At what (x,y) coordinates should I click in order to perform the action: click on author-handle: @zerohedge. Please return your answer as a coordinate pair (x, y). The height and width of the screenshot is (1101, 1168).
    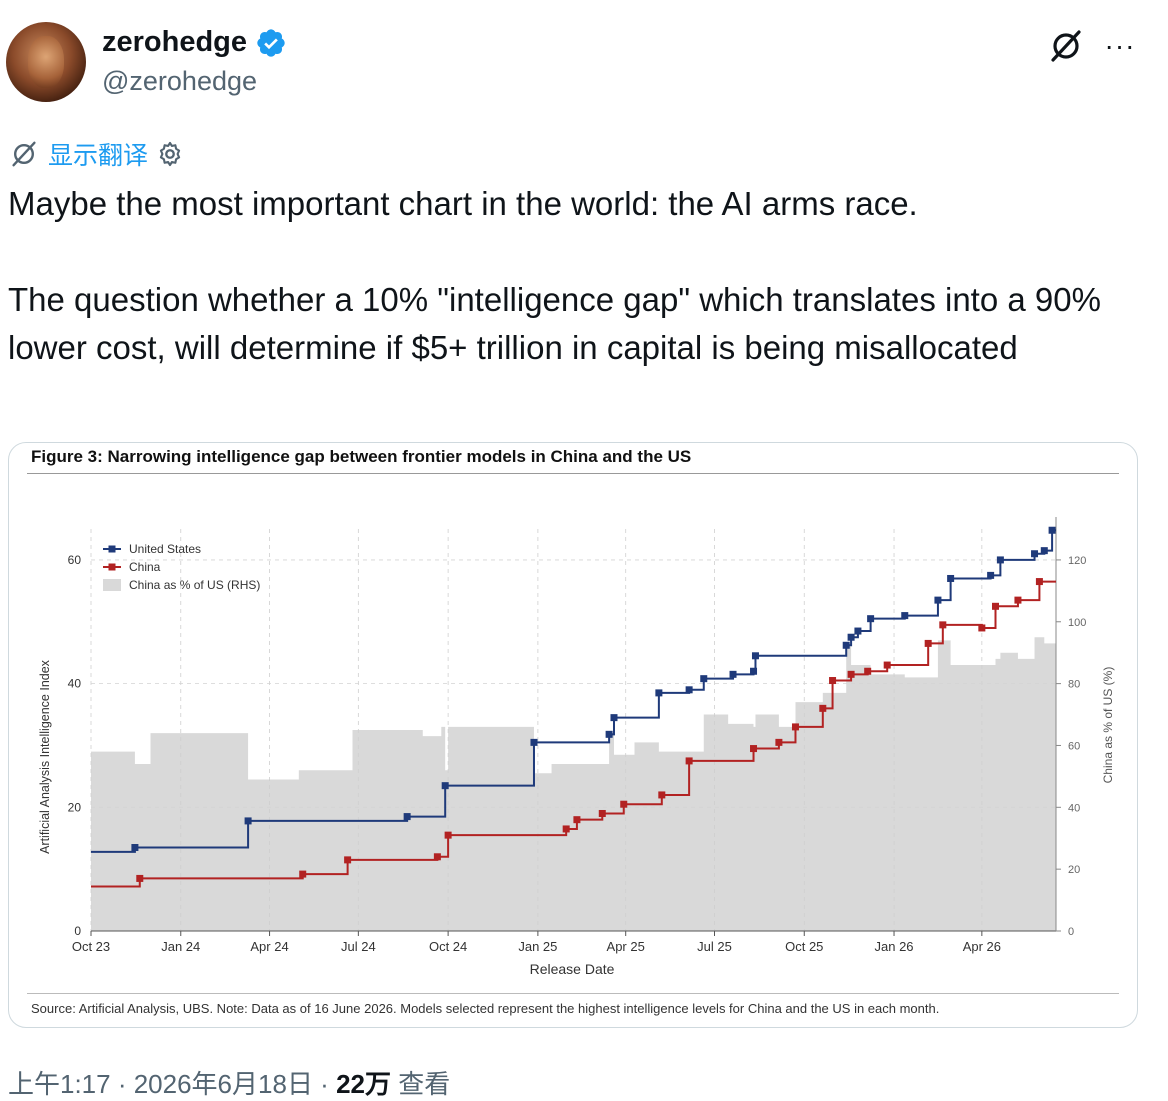
    Looking at the image, I should click on (180, 81).